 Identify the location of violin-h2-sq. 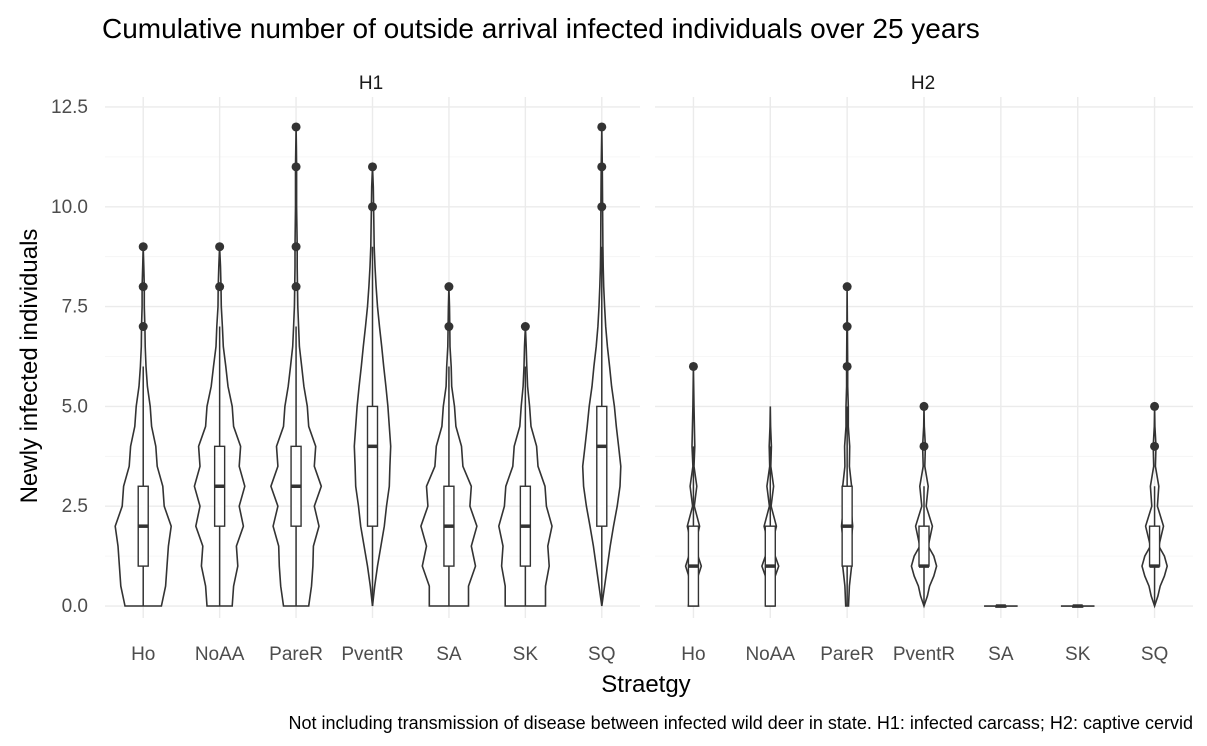
(1155, 505).